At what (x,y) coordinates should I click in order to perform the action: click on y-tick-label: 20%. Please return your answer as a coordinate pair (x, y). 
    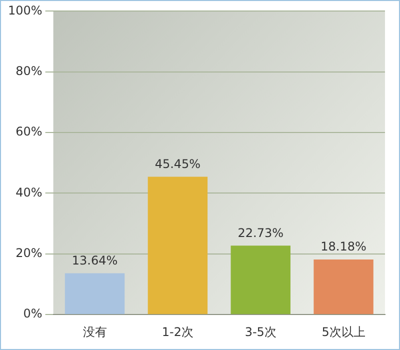
    Looking at the image, I should click on (29, 253).